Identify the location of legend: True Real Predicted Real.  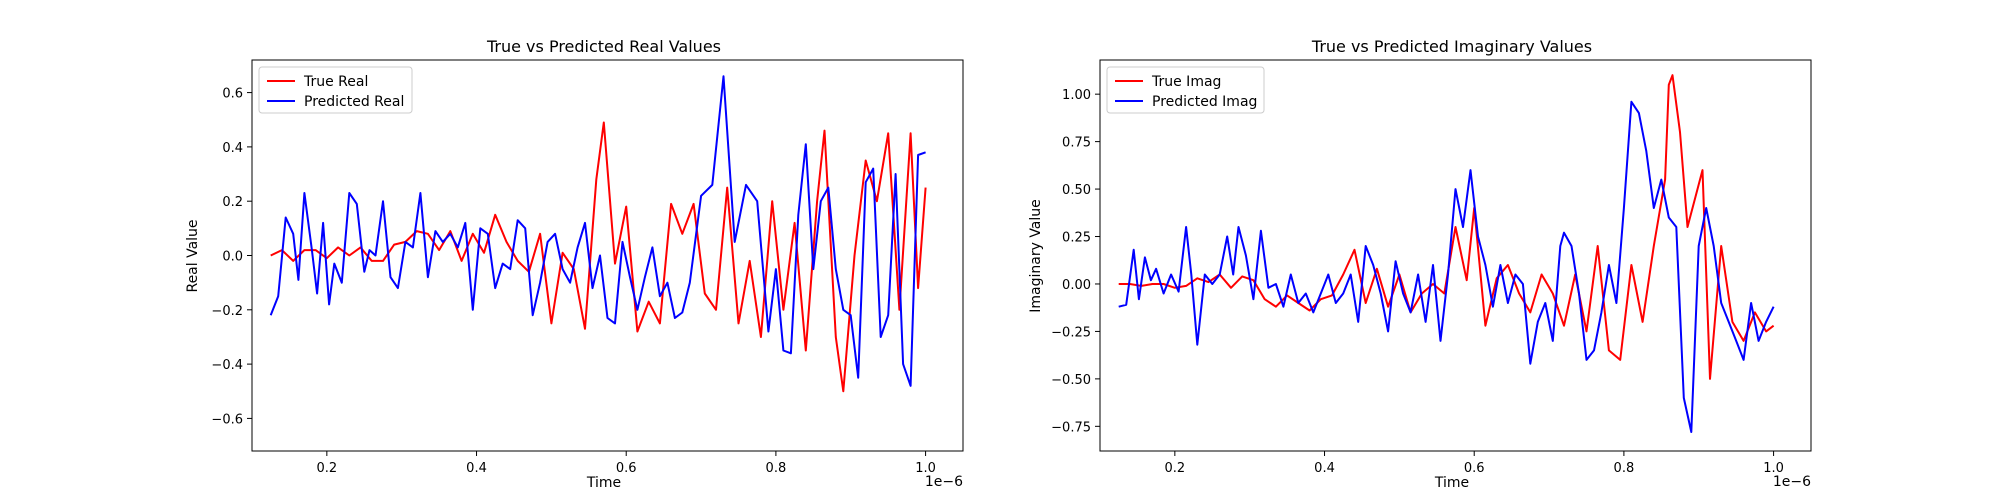
(335, 90).